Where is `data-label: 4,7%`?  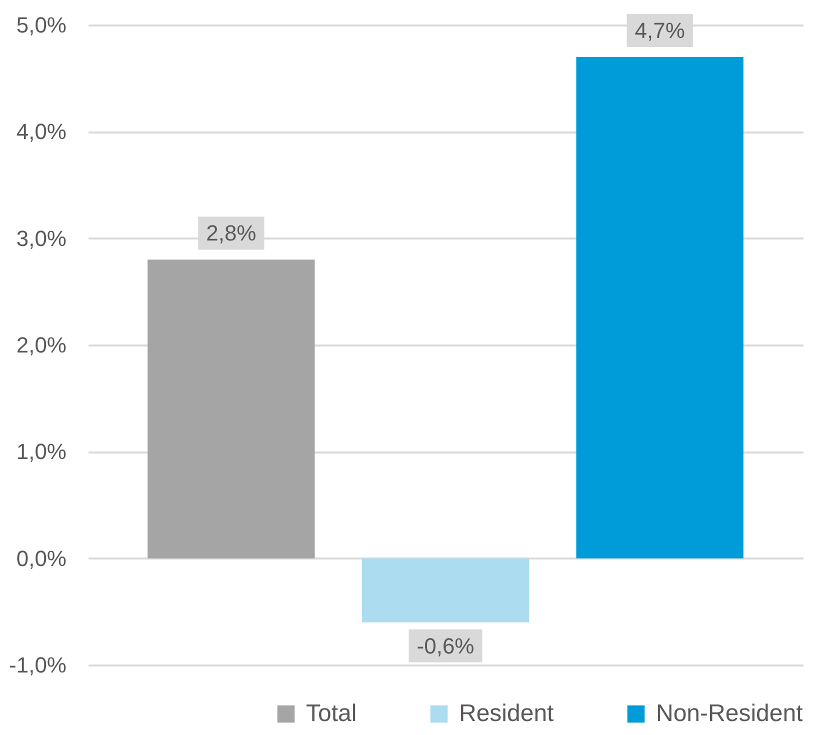
data-label: 4,7% is located at coordinates (659, 30).